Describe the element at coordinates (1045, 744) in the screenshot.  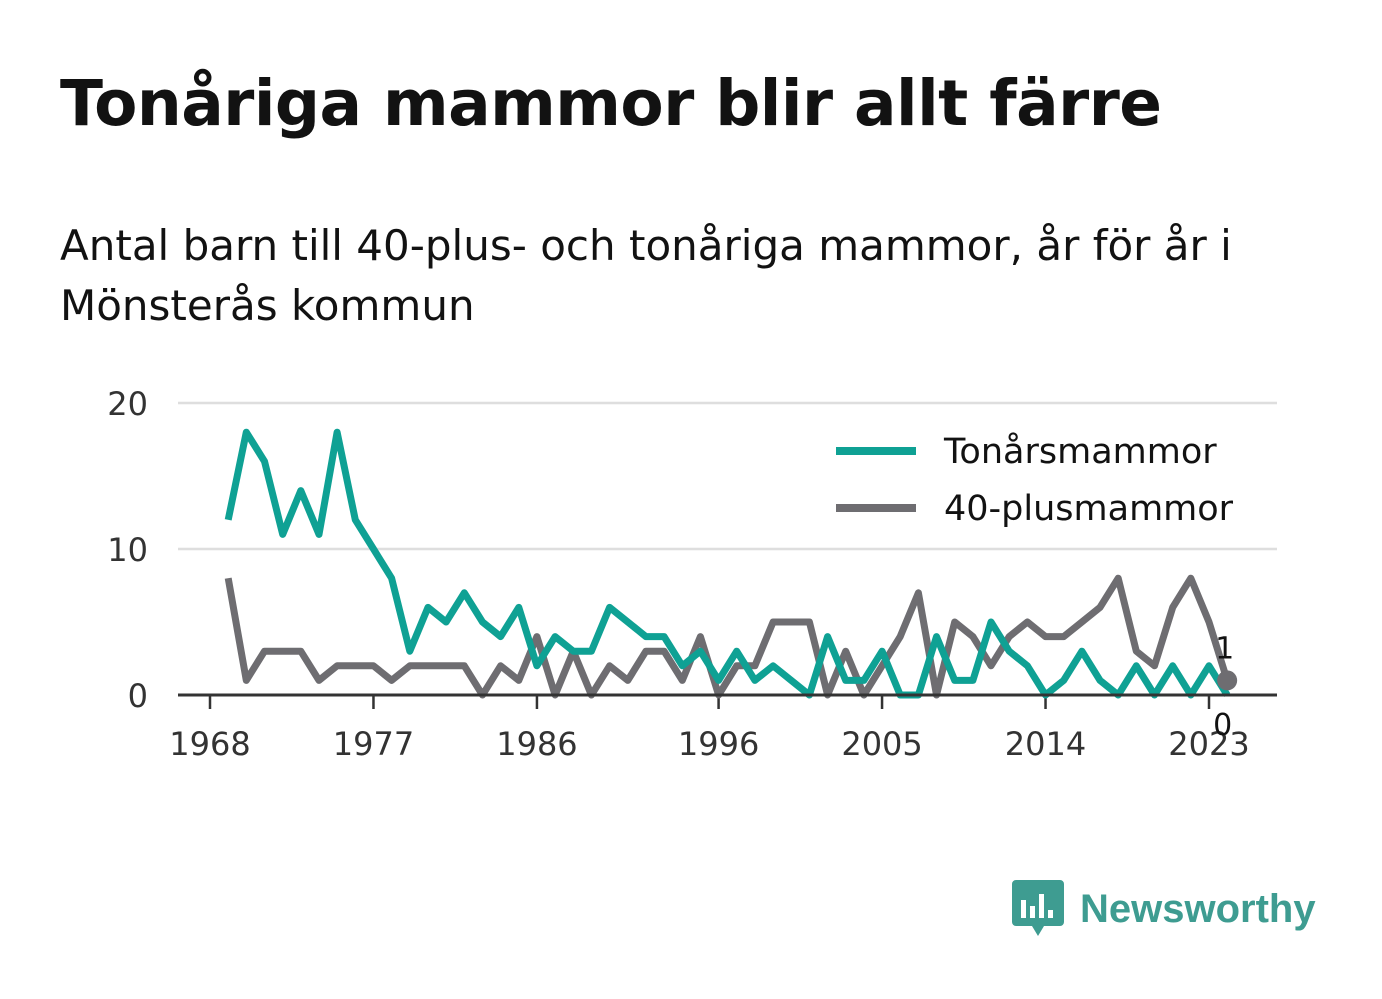
I see `x-tick-label: 2014` at that location.